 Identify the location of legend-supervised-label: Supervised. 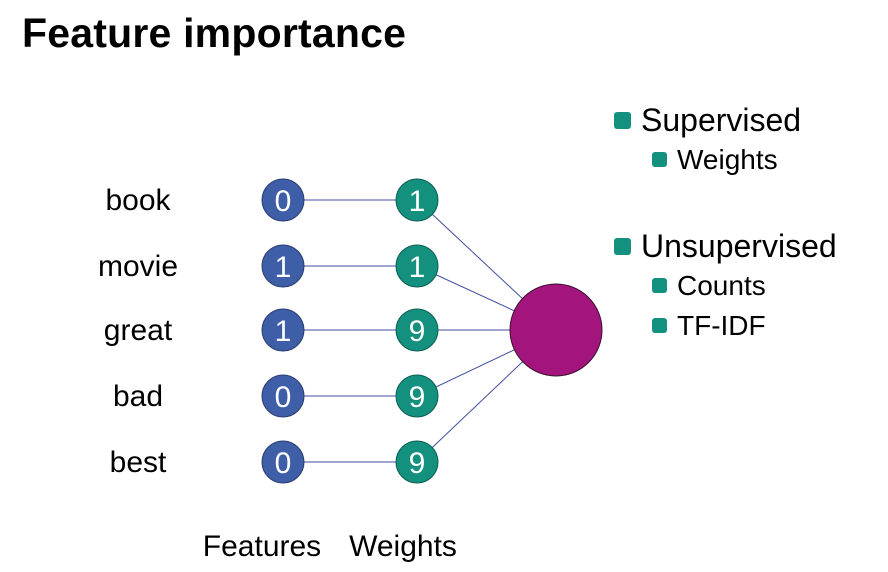
(721, 120).